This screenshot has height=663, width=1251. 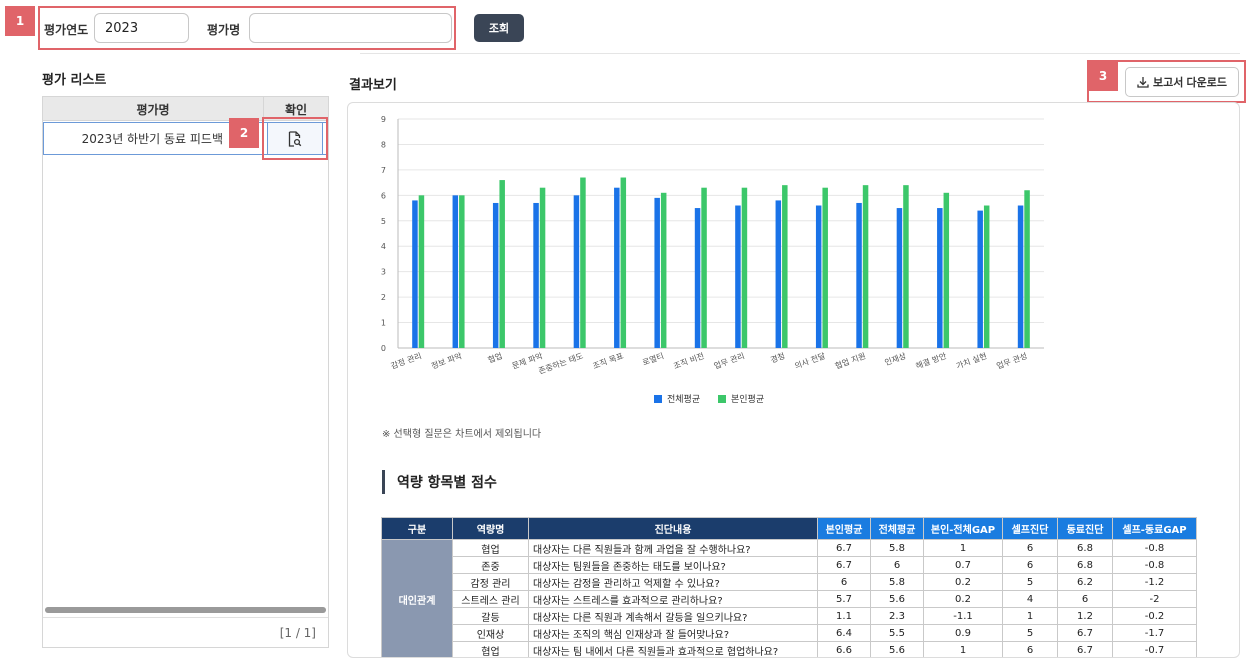 What do you see at coordinates (800, 53) in the screenshot?
I see `header-divider` at bounding box center [800, 53].